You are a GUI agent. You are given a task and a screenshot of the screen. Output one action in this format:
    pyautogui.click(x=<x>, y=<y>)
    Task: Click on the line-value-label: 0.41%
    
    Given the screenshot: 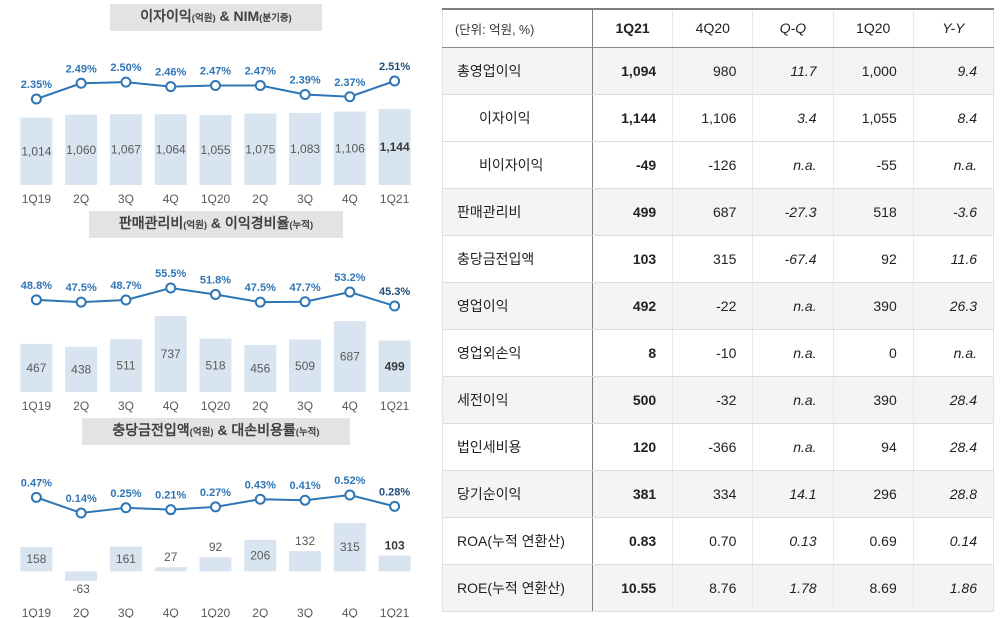 What is the action you would take?
    pyautogui.click(x=304, y=486)
    